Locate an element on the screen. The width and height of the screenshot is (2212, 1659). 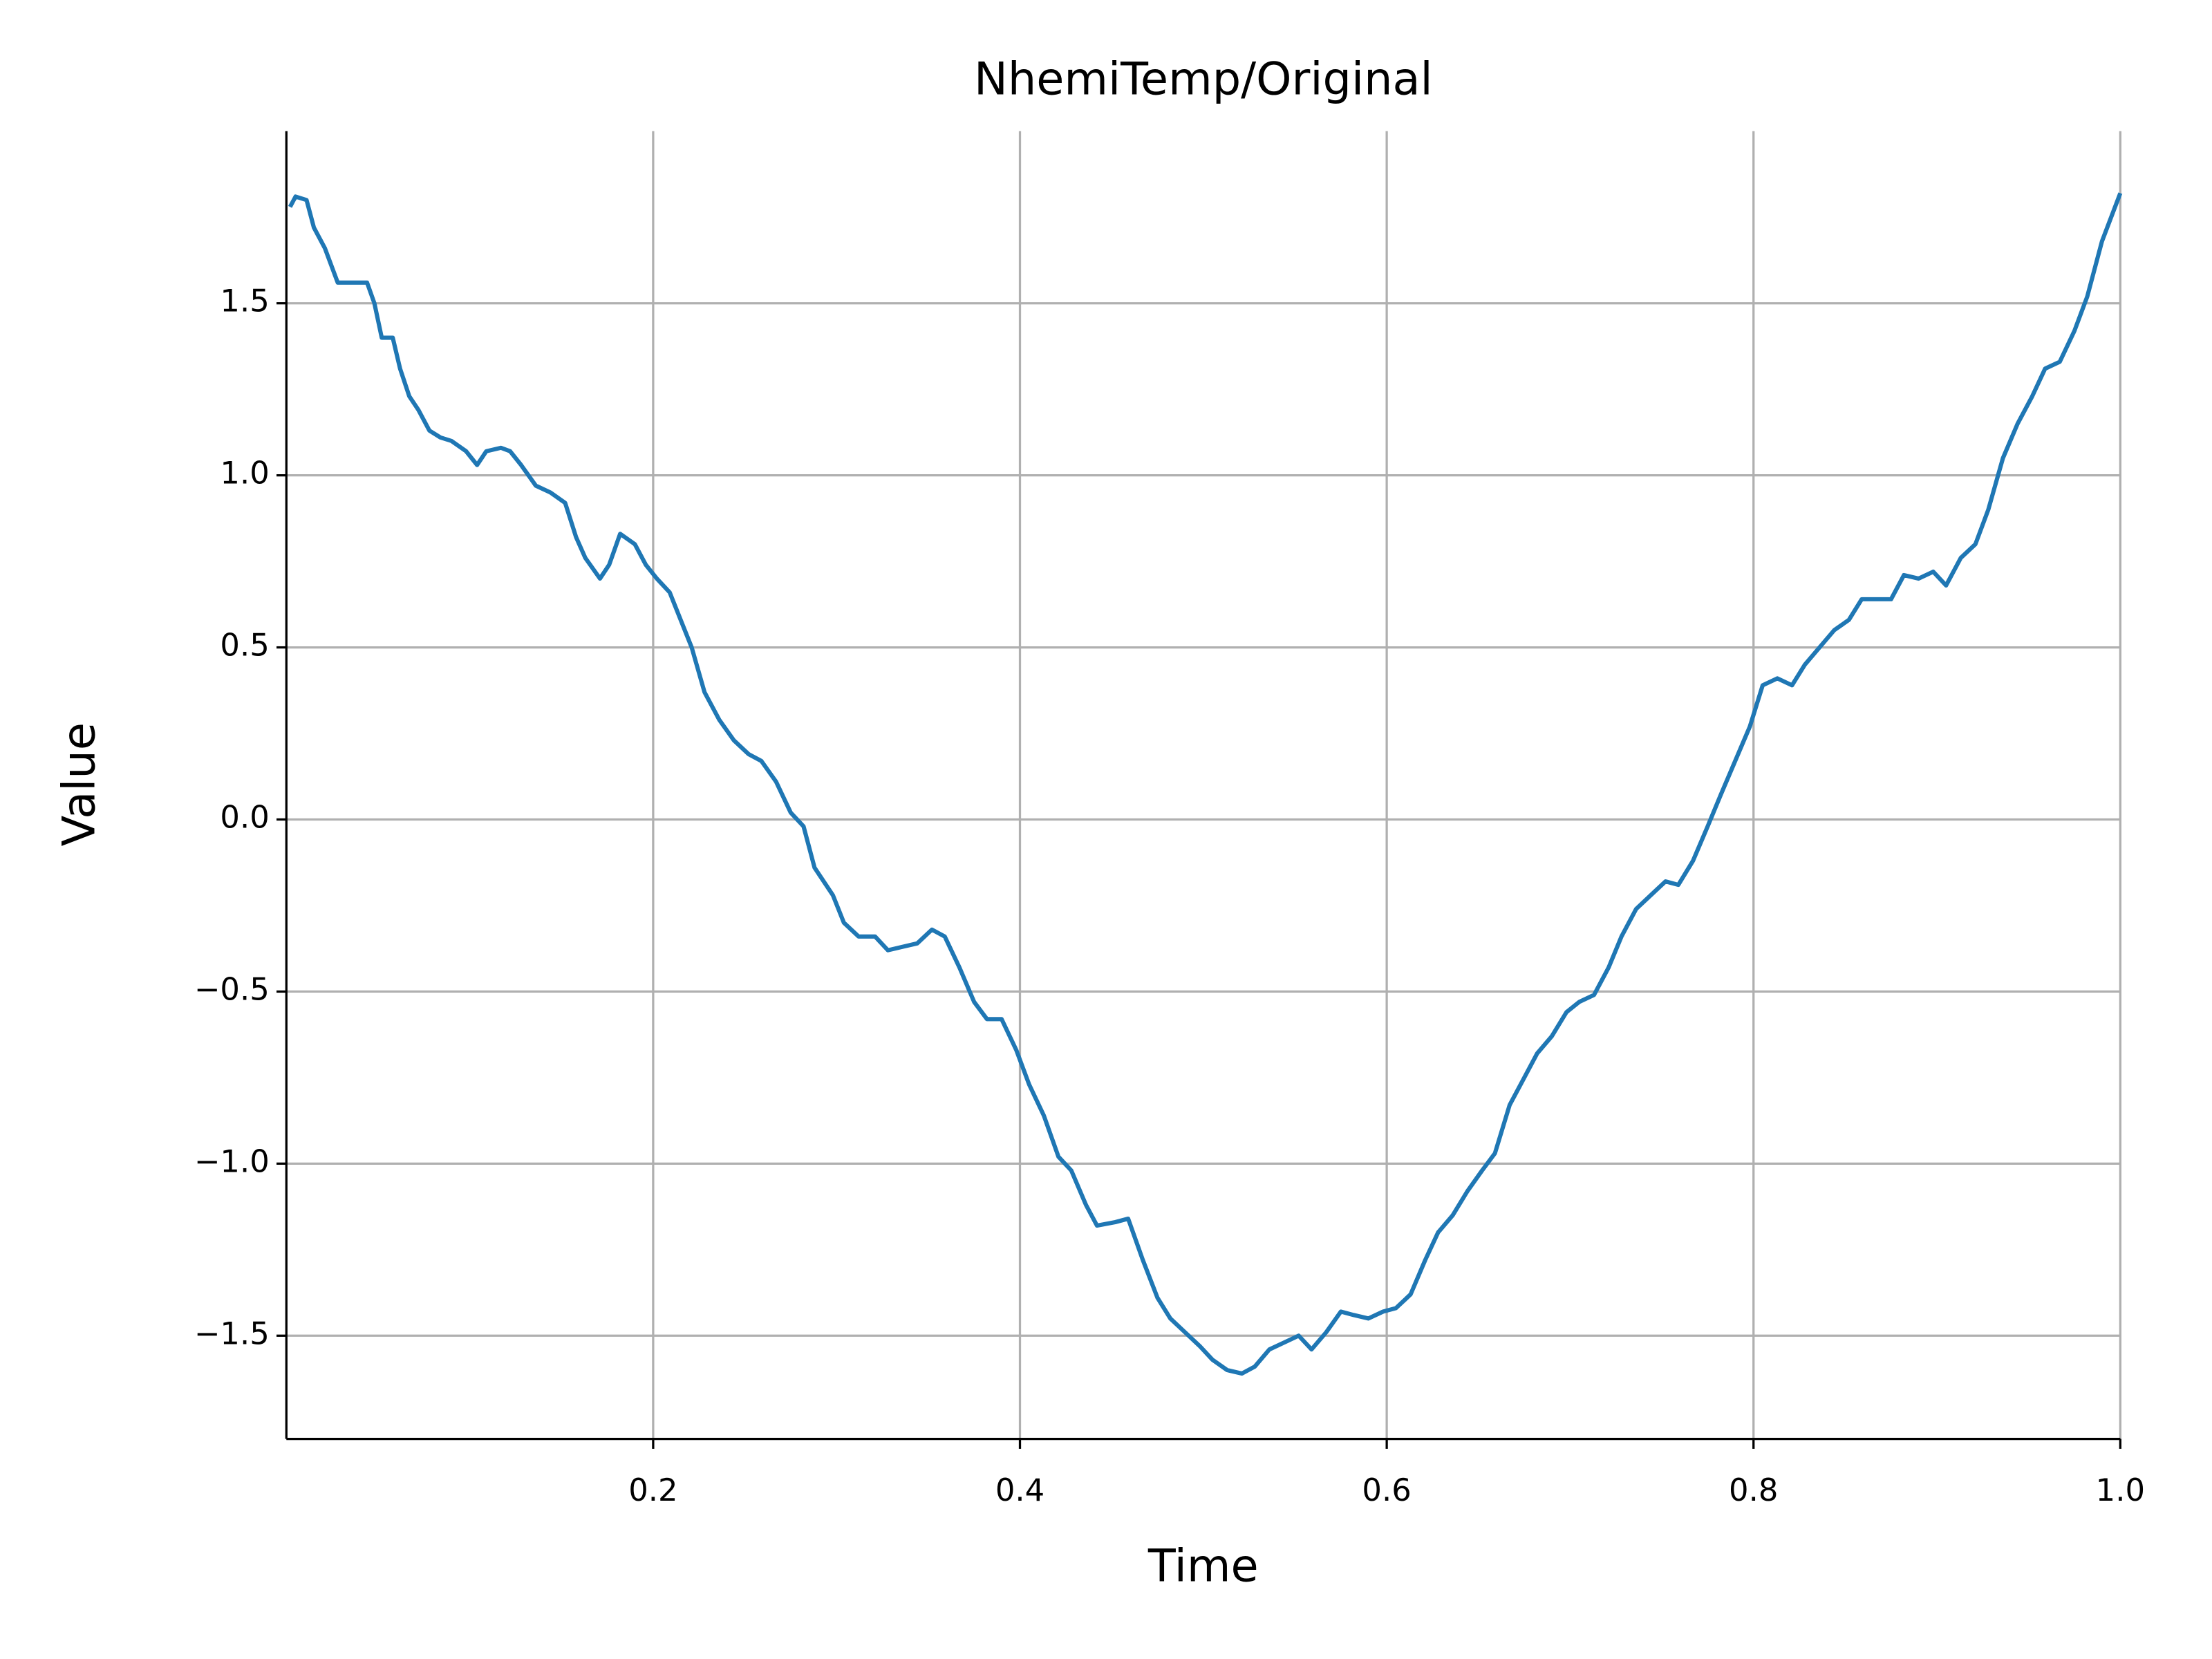
y-tick-label: 0.5 is located at coordinates (245, 645).